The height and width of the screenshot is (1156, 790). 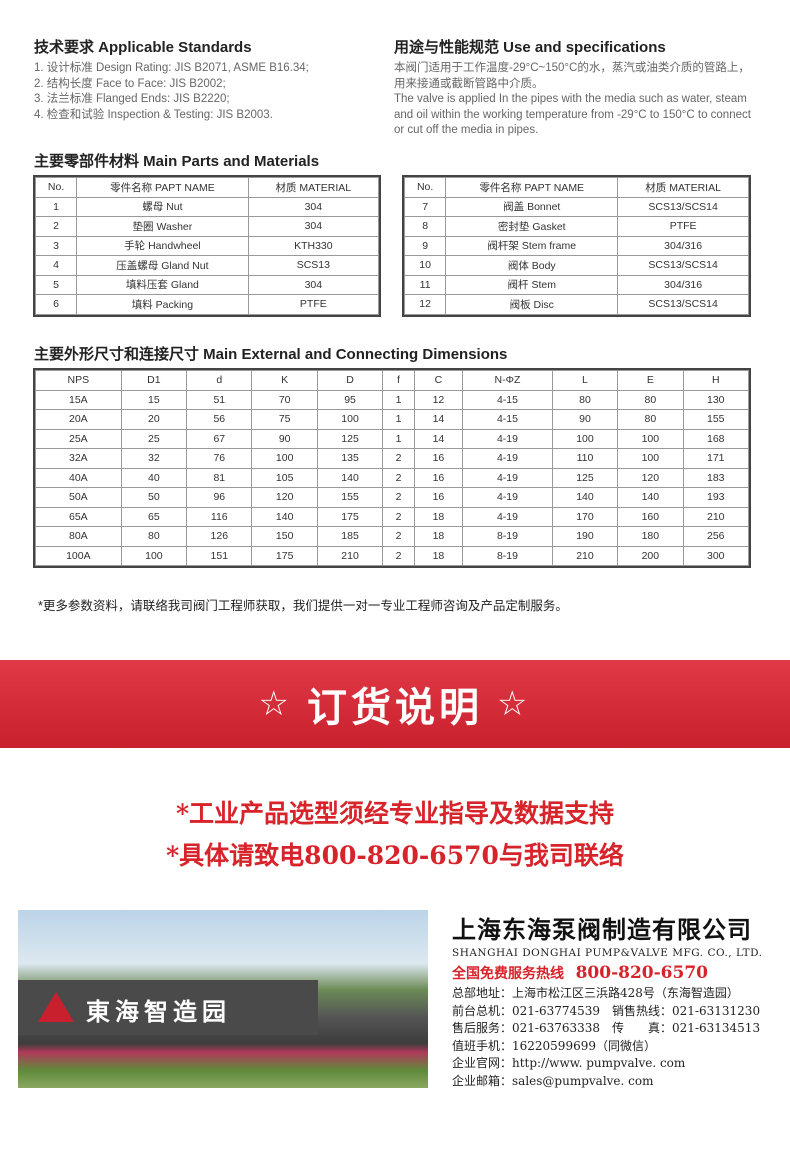 I want to click on table-row: 11 阀杆 Stem 304/316, so click(x=576, y=284).